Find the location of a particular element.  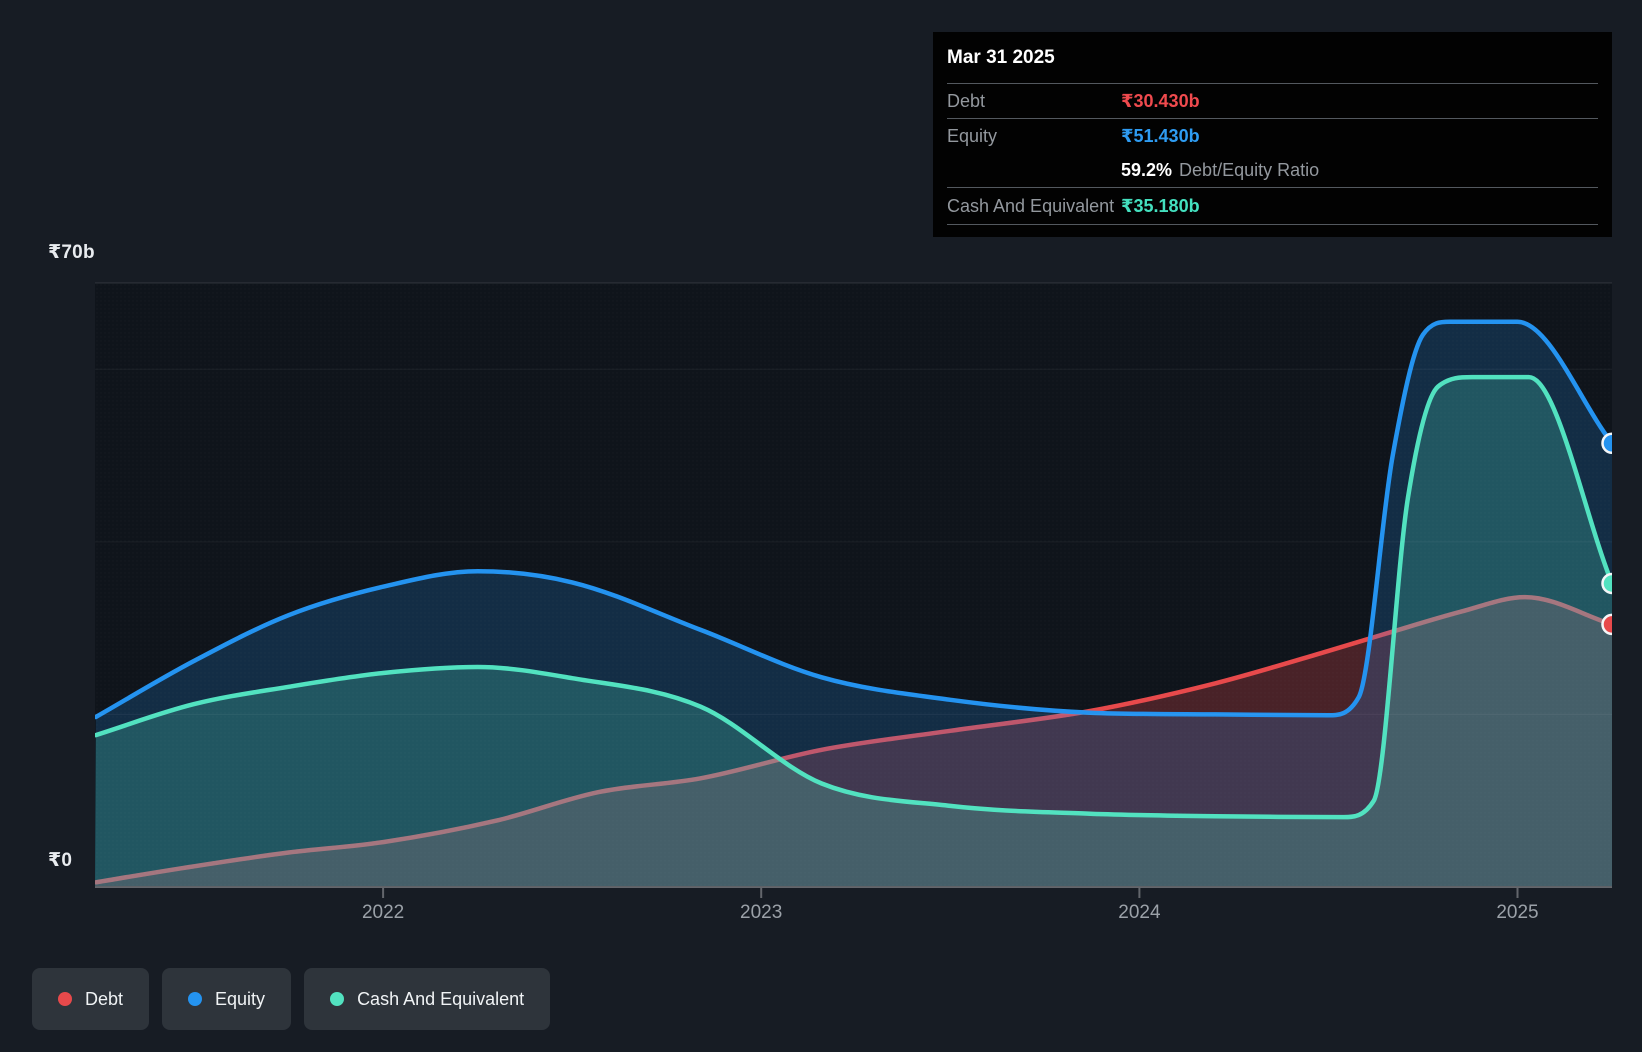

legend-debt-label: Debt is located at coordinates (104, 998).